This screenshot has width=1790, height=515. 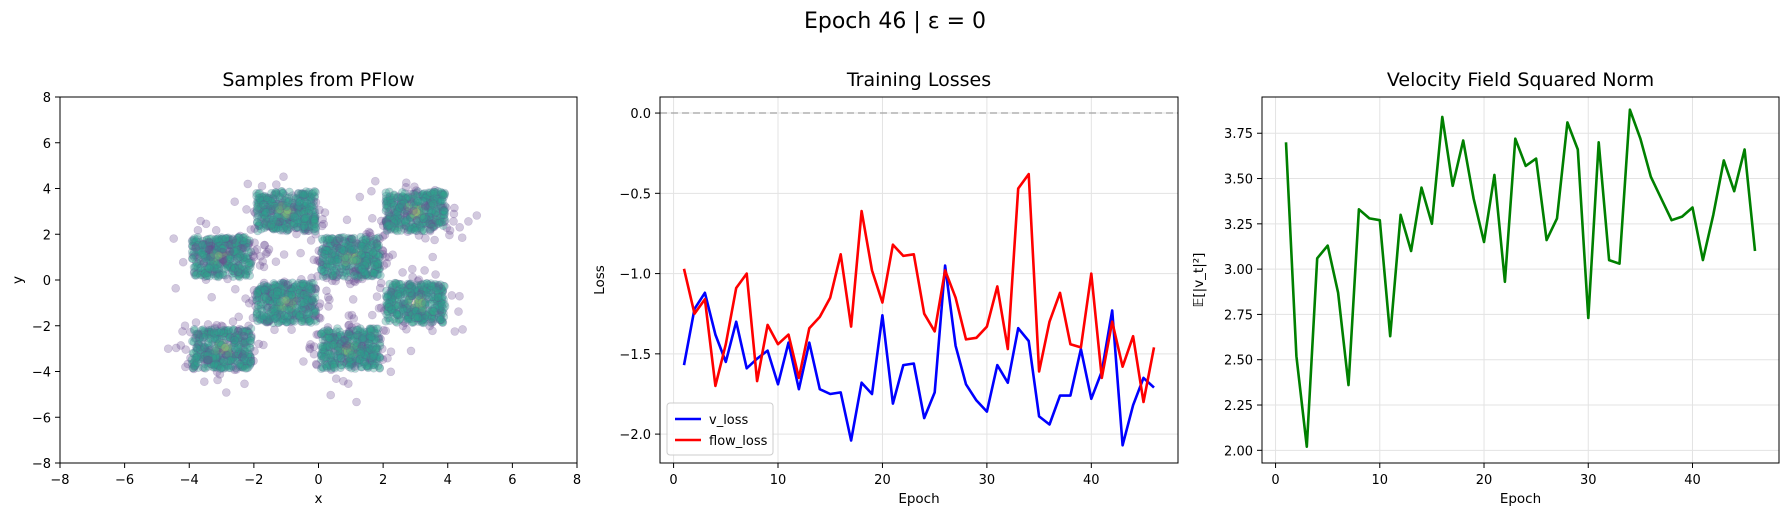 I want to click on y-tick-label: −1.5, so click(x=635, y=355).